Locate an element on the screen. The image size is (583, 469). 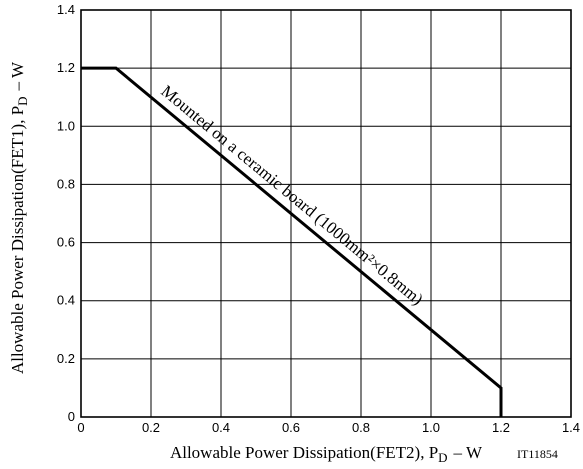
y-axis-label-sub: D is located at coordinates (22, 100).